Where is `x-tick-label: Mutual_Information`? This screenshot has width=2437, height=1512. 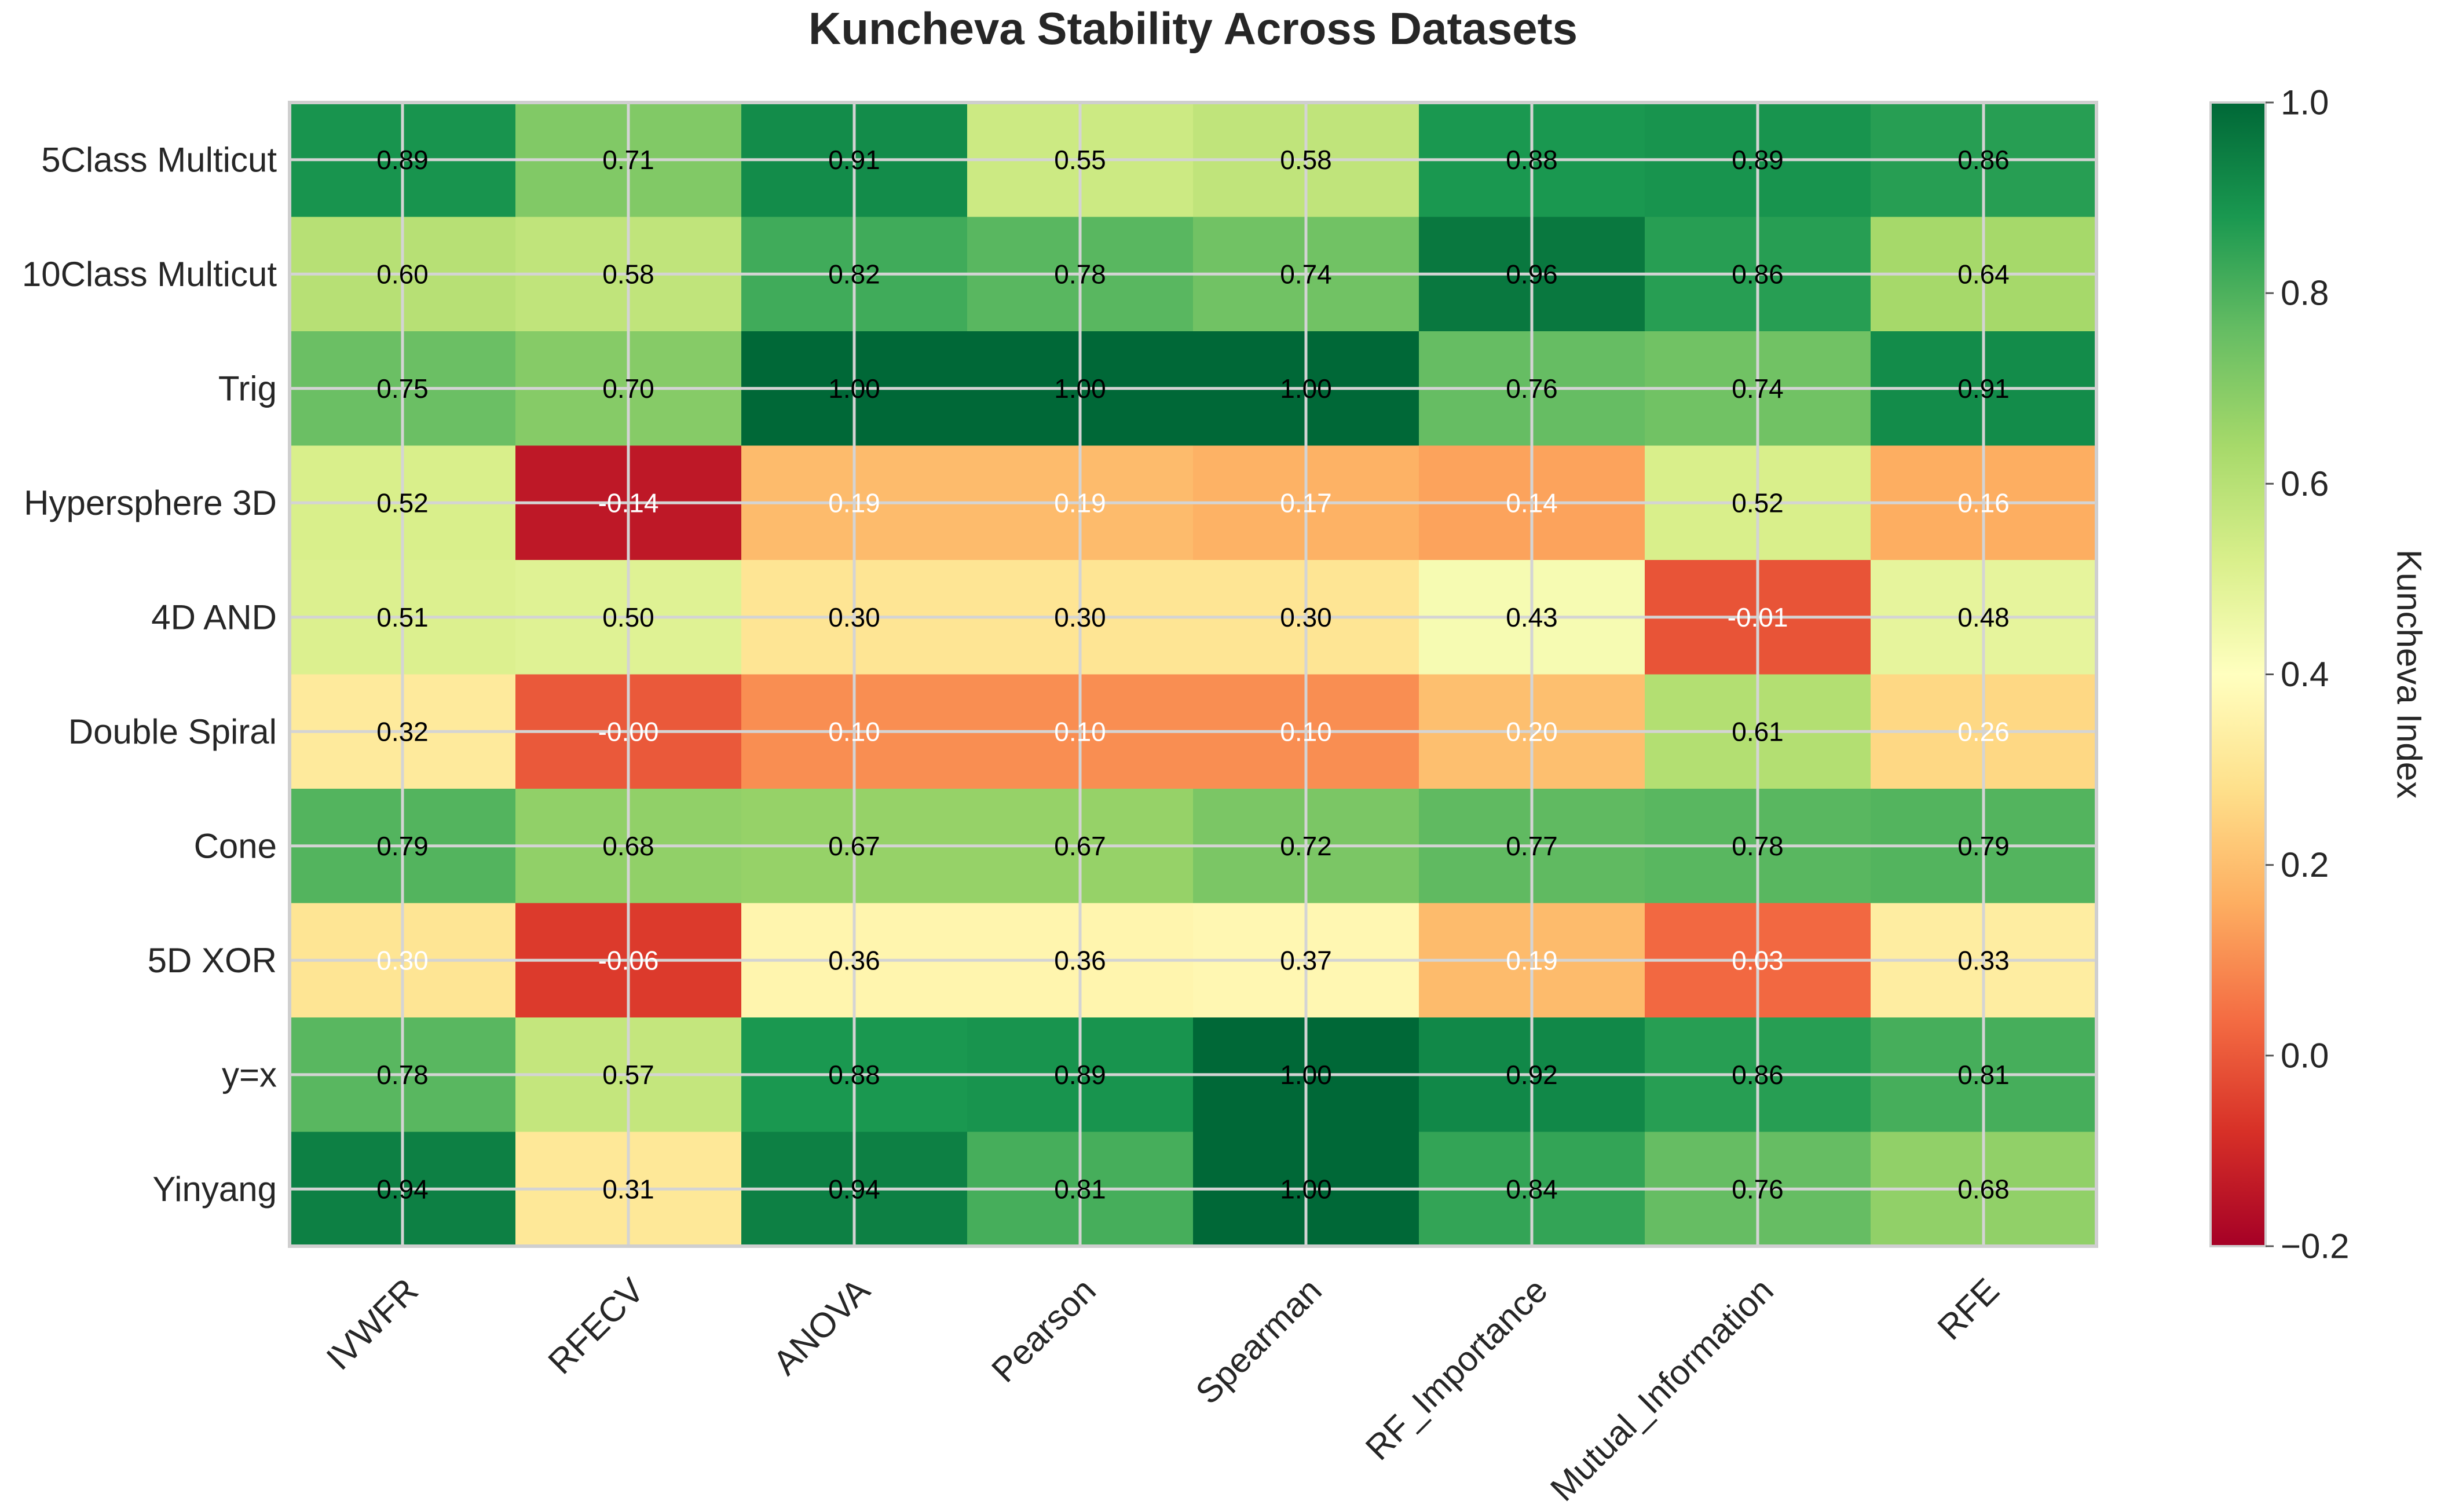 x-tick-label: Mutual_Information is located at coordinates (1662, 1390).